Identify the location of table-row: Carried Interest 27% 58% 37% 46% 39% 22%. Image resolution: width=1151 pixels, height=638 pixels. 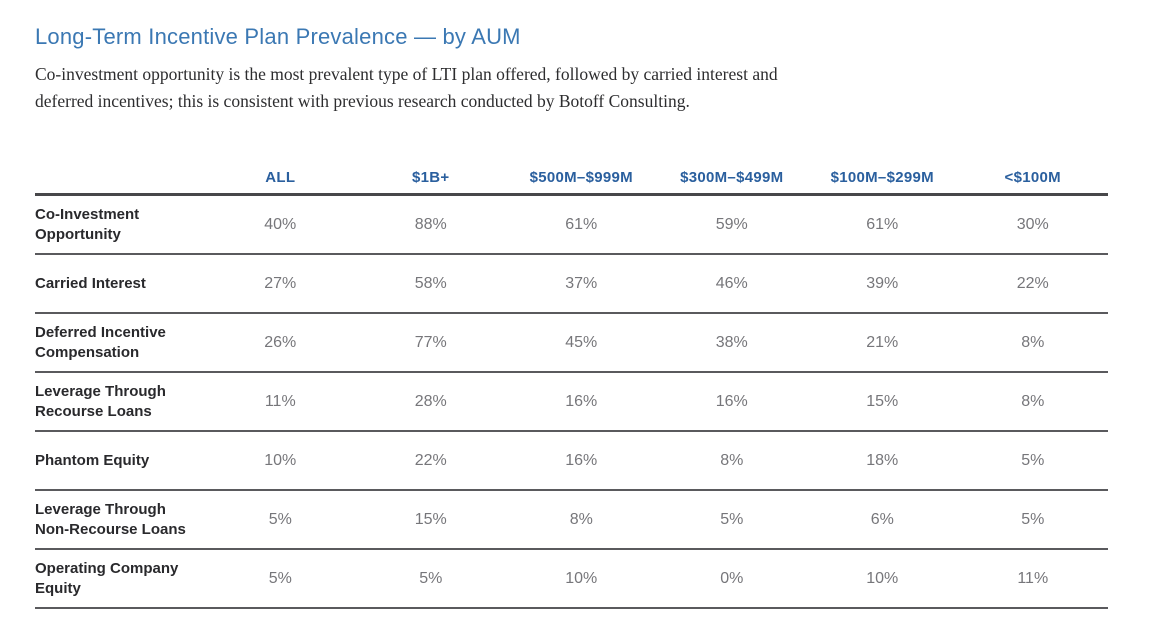
(571, 284).